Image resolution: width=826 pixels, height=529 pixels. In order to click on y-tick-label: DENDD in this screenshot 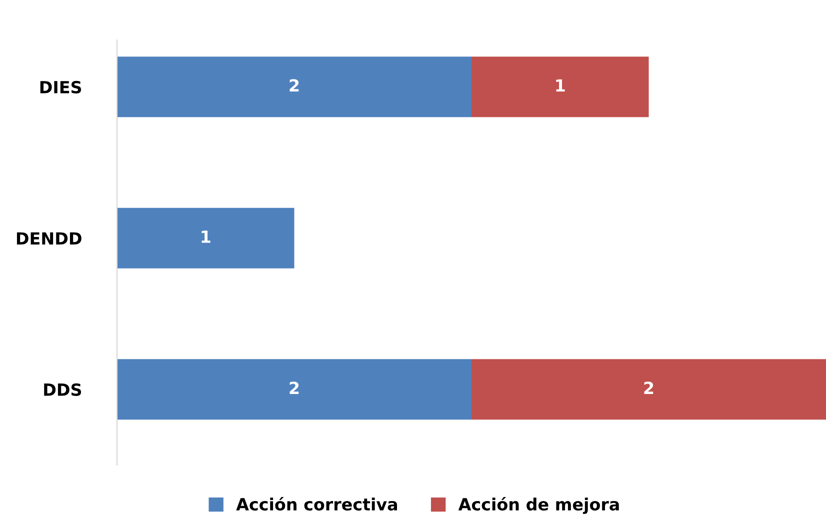, I will do `click(49, 238)`.